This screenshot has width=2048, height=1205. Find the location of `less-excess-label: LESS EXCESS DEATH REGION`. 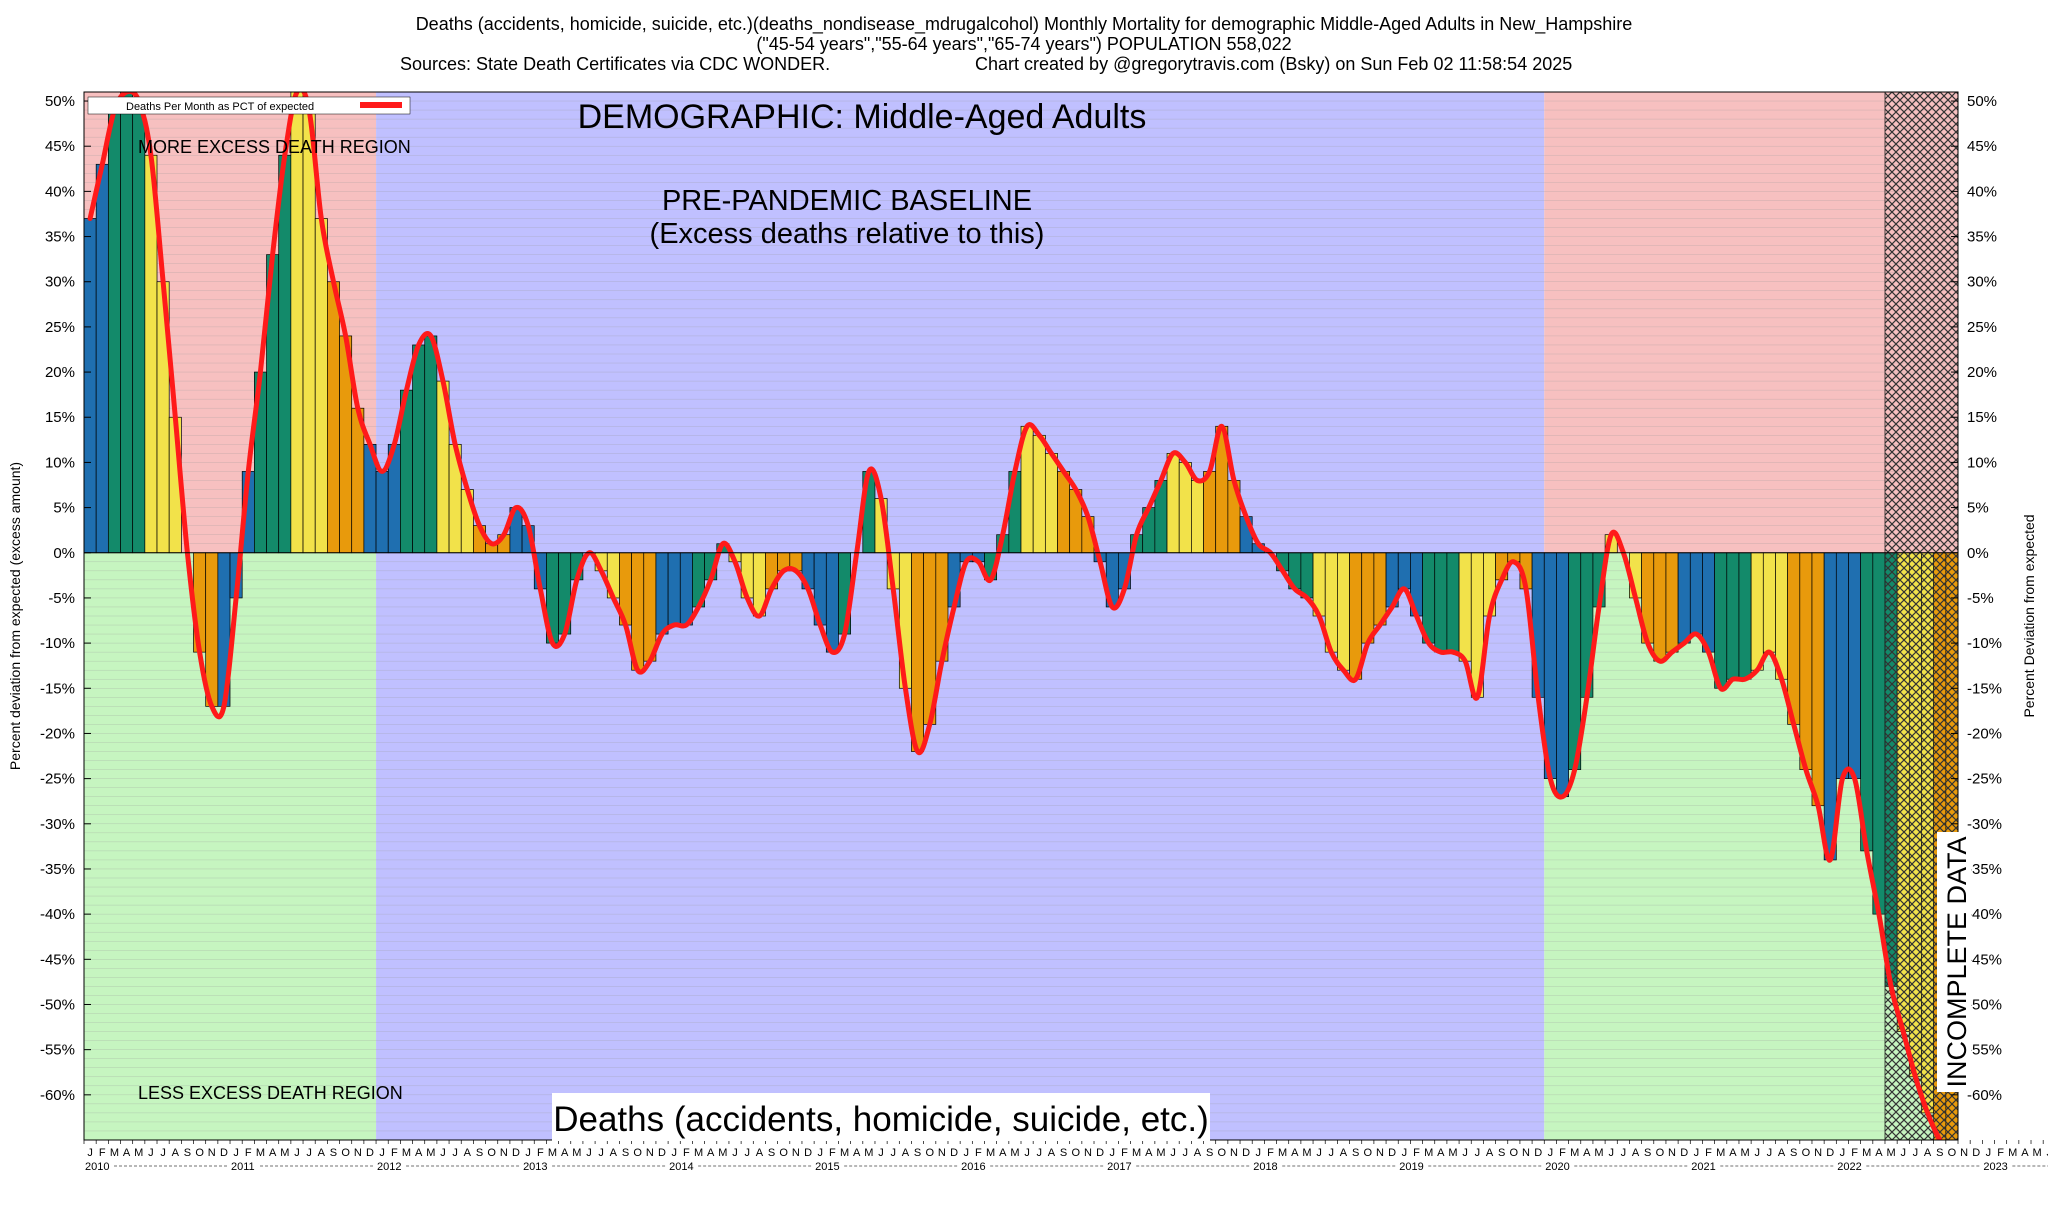

less-excess-label: LESS EXCESS DEATH REGION is located at coordinates (270, 1093).